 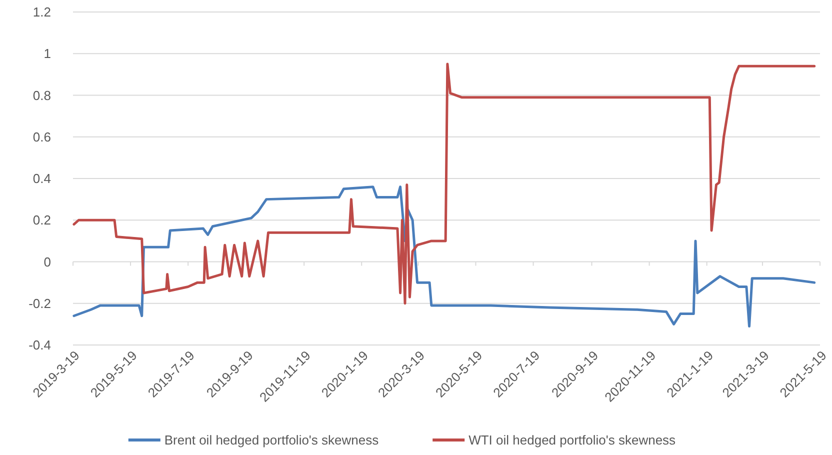 I want to click on y-tick-label: 0.6, so click(x=41, y=136).